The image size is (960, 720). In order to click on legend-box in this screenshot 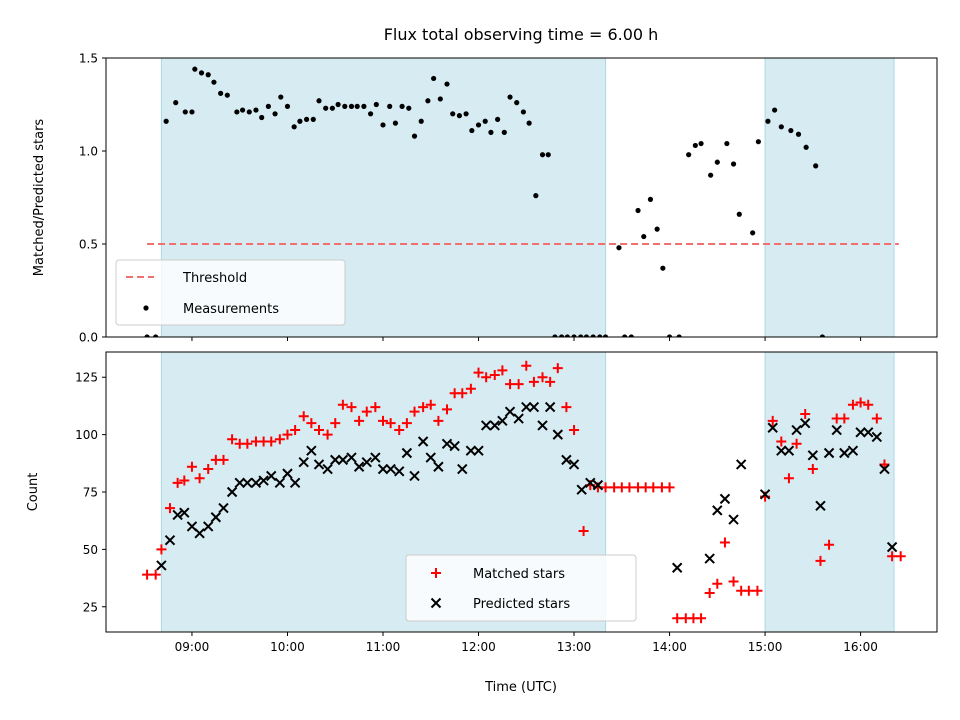, I will do `click(230, 292)`.